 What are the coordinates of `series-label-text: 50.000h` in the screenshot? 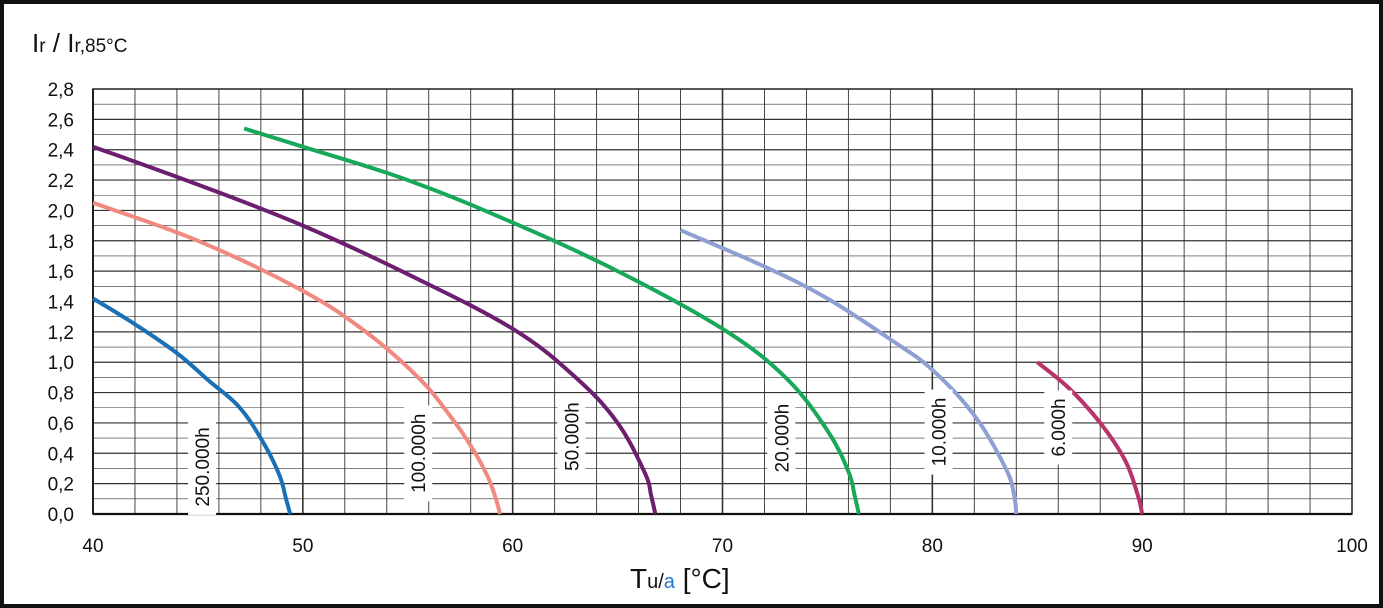 It's located at (572, 436).